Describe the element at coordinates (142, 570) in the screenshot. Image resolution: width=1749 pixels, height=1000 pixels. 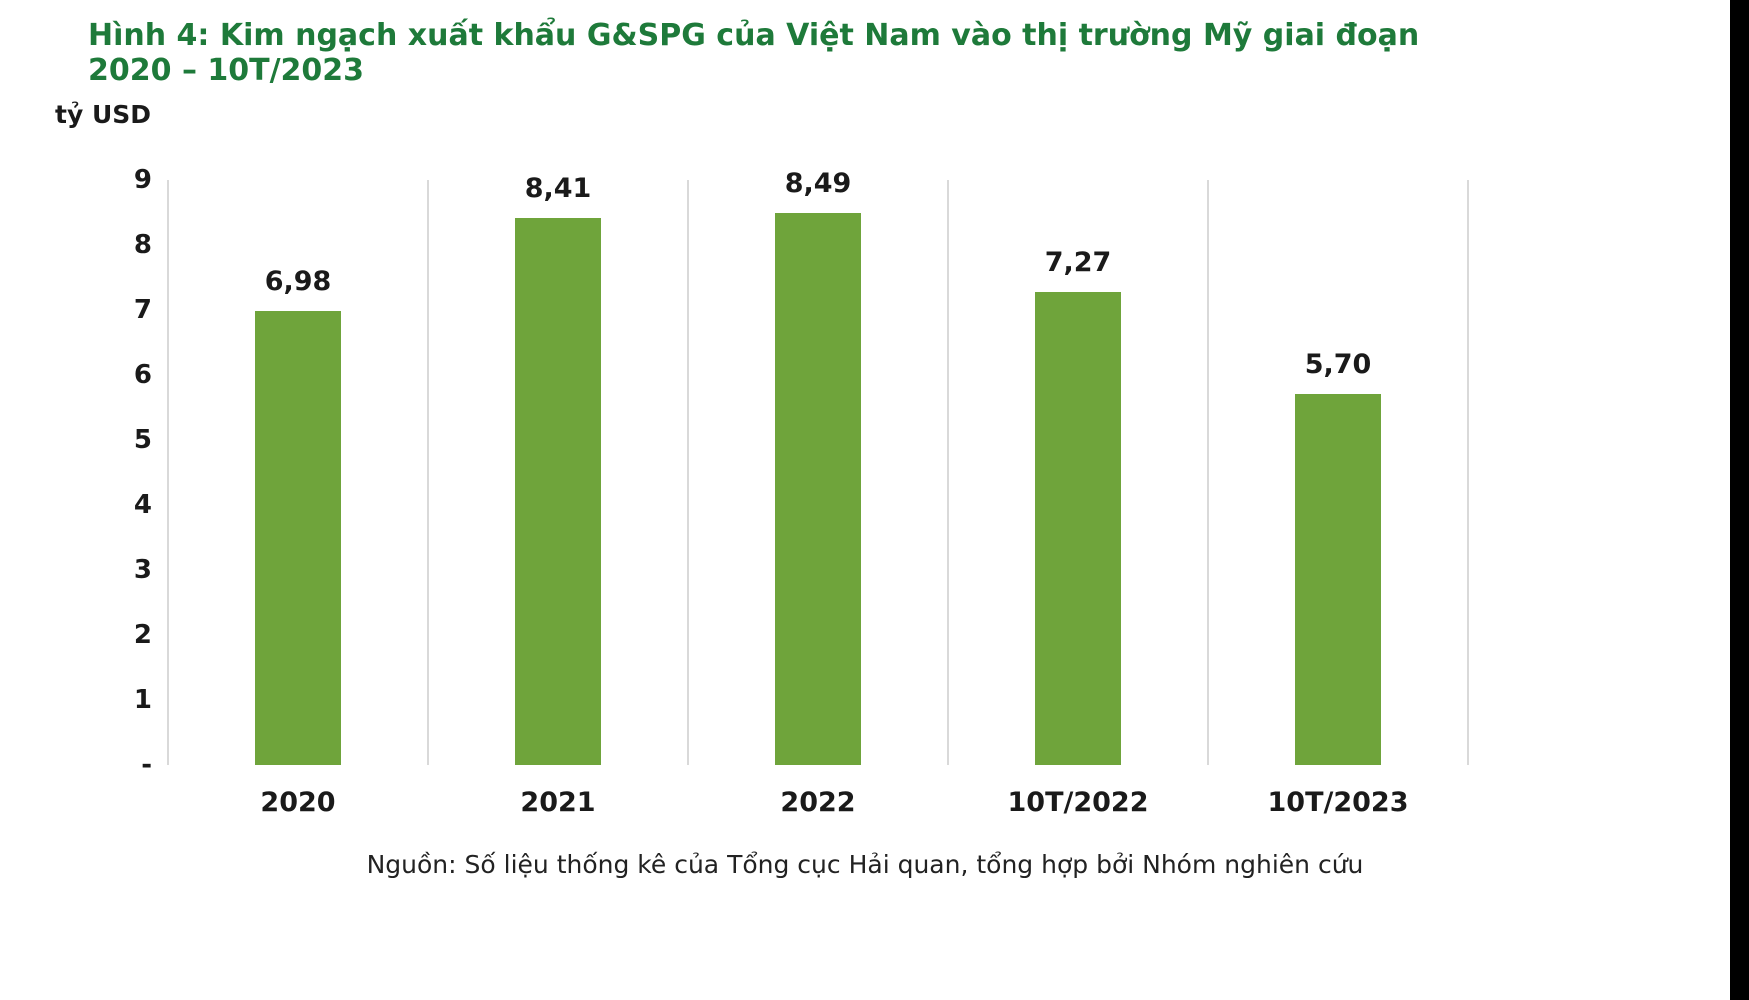
I see `y-axis-tick: 3` at that location.